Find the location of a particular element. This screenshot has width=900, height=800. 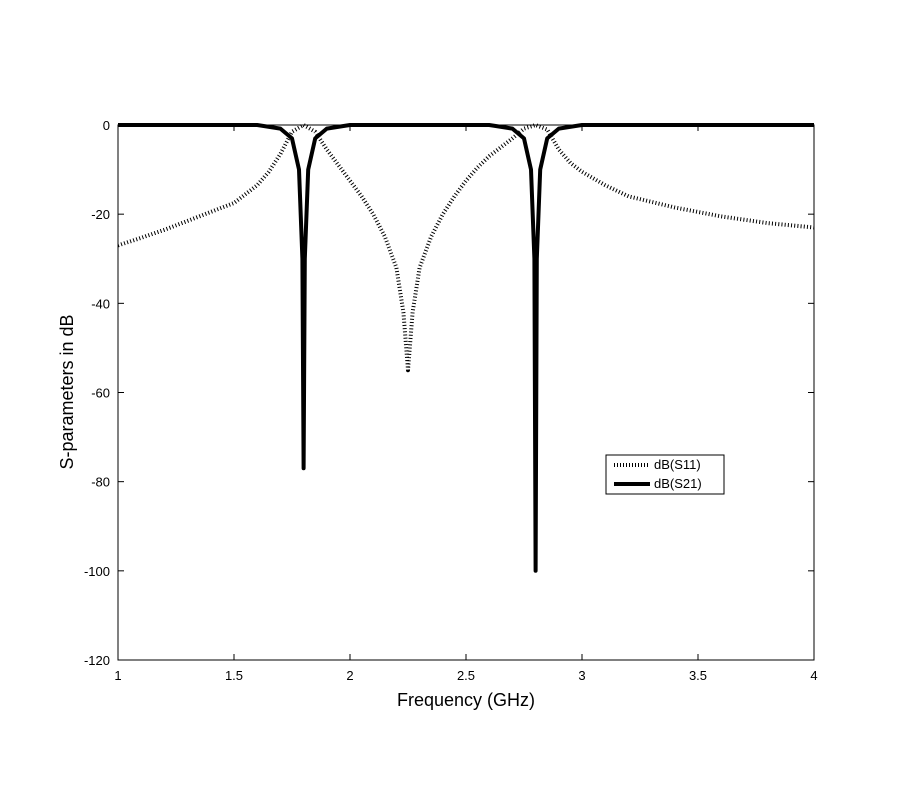

x-axis-label: Frequency (GHz) is located at coordinates (466, 700).